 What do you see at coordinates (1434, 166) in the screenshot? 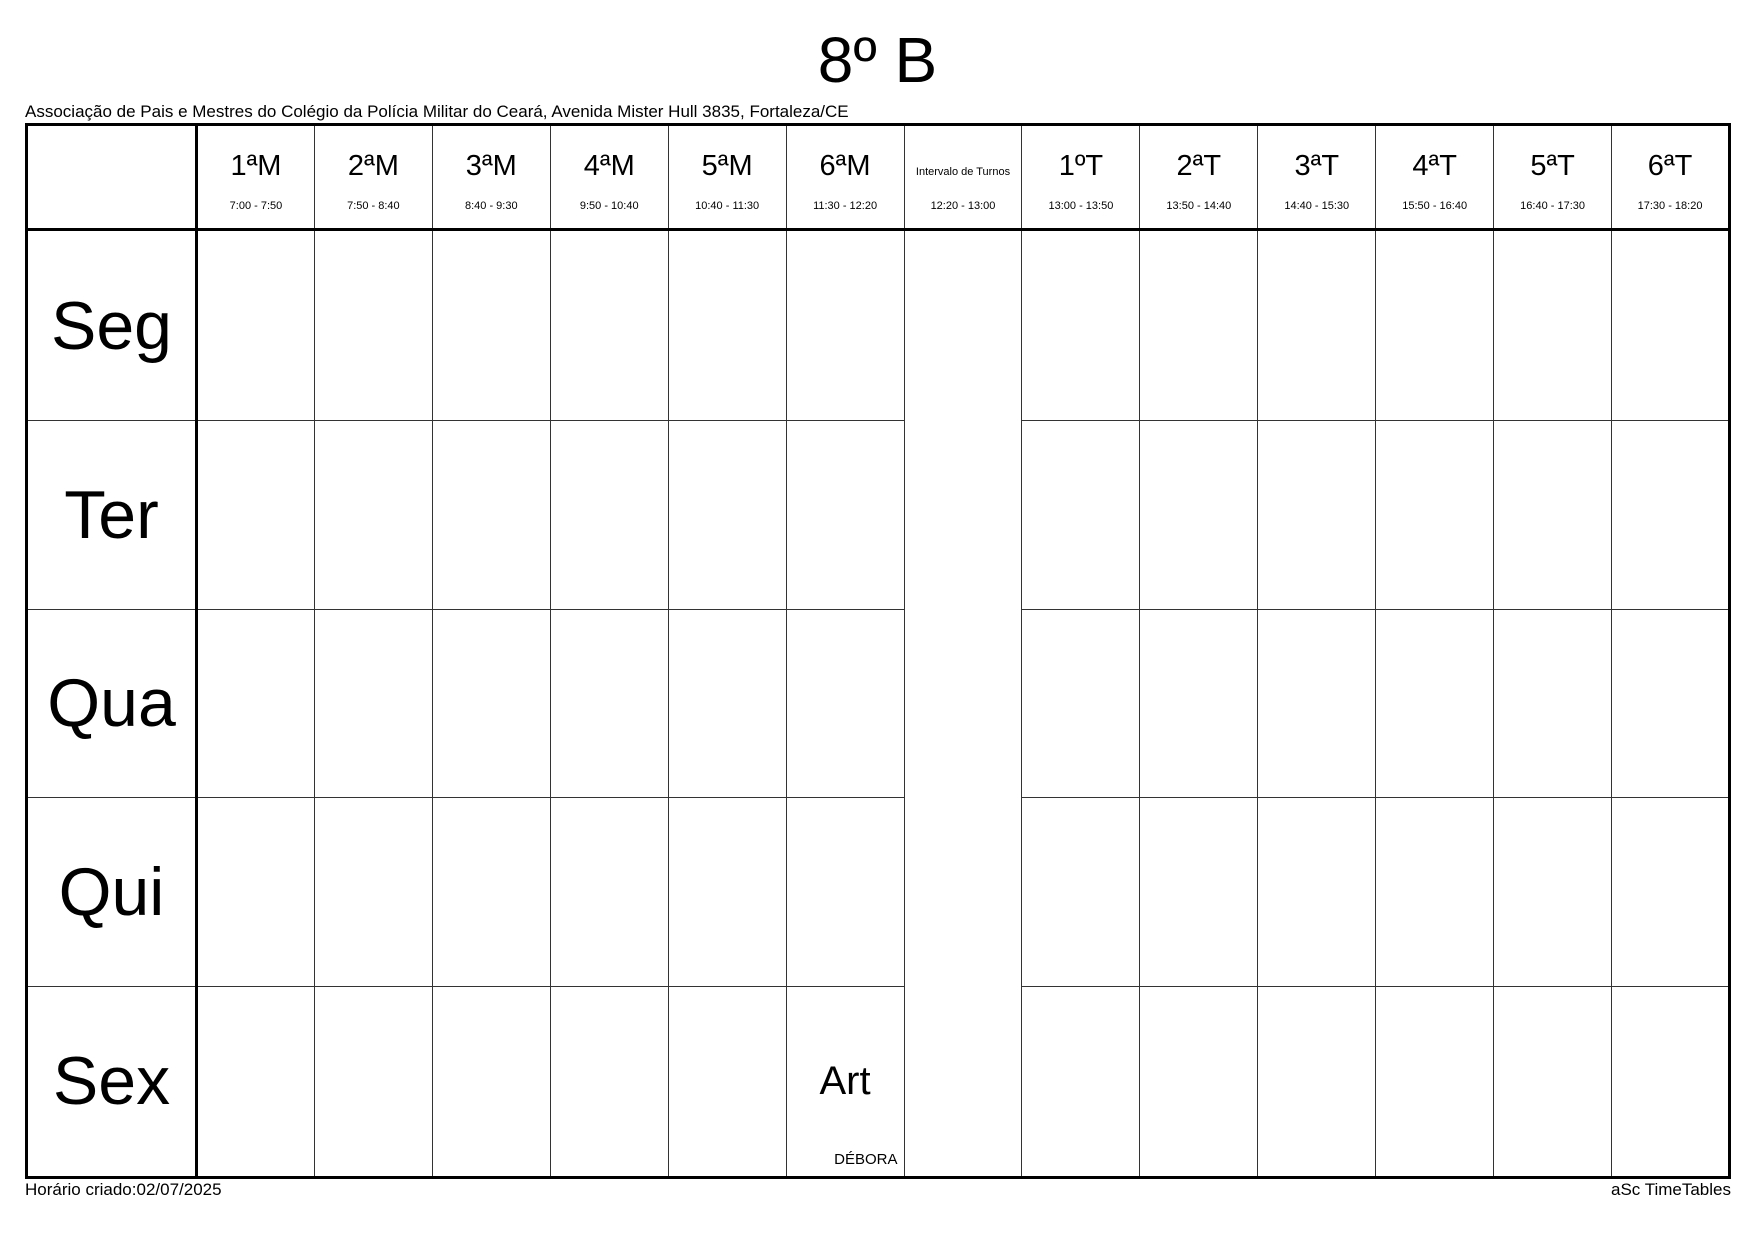
I see `period-name: 4ªT` at bounding box center [1434, 166].